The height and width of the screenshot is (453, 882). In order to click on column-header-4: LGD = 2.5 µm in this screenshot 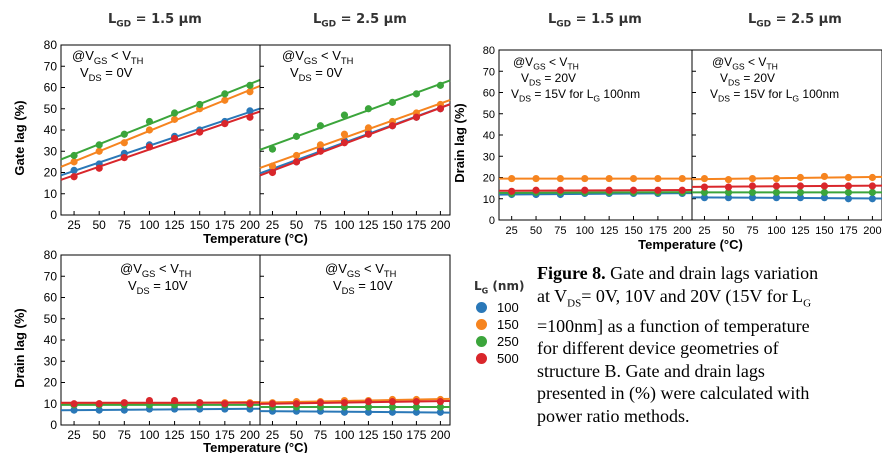, I will do `click(795, 21)`.